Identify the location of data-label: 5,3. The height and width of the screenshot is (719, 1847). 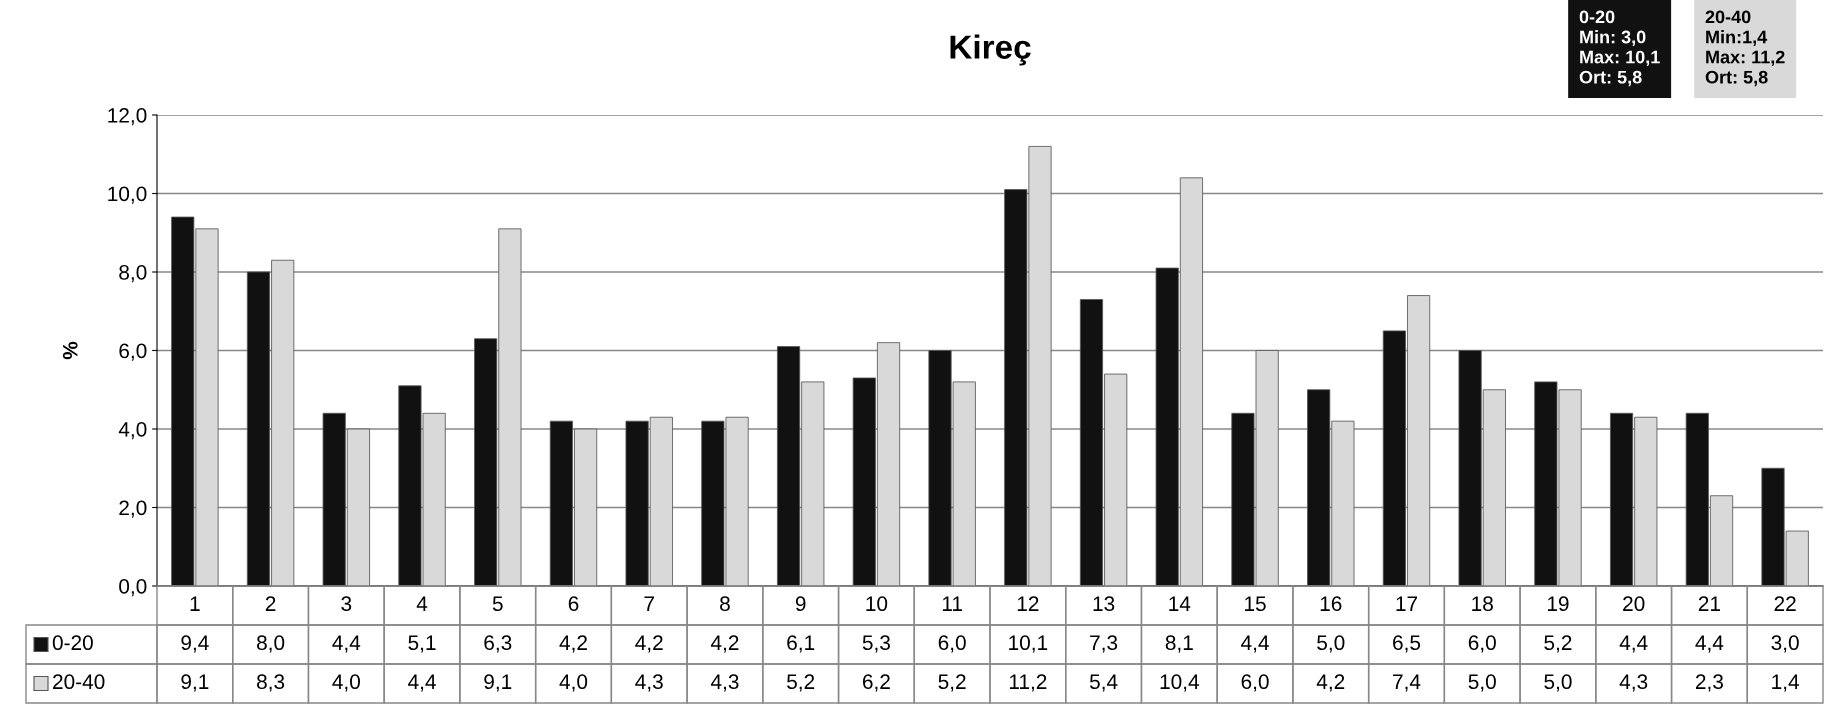
(876, 644).